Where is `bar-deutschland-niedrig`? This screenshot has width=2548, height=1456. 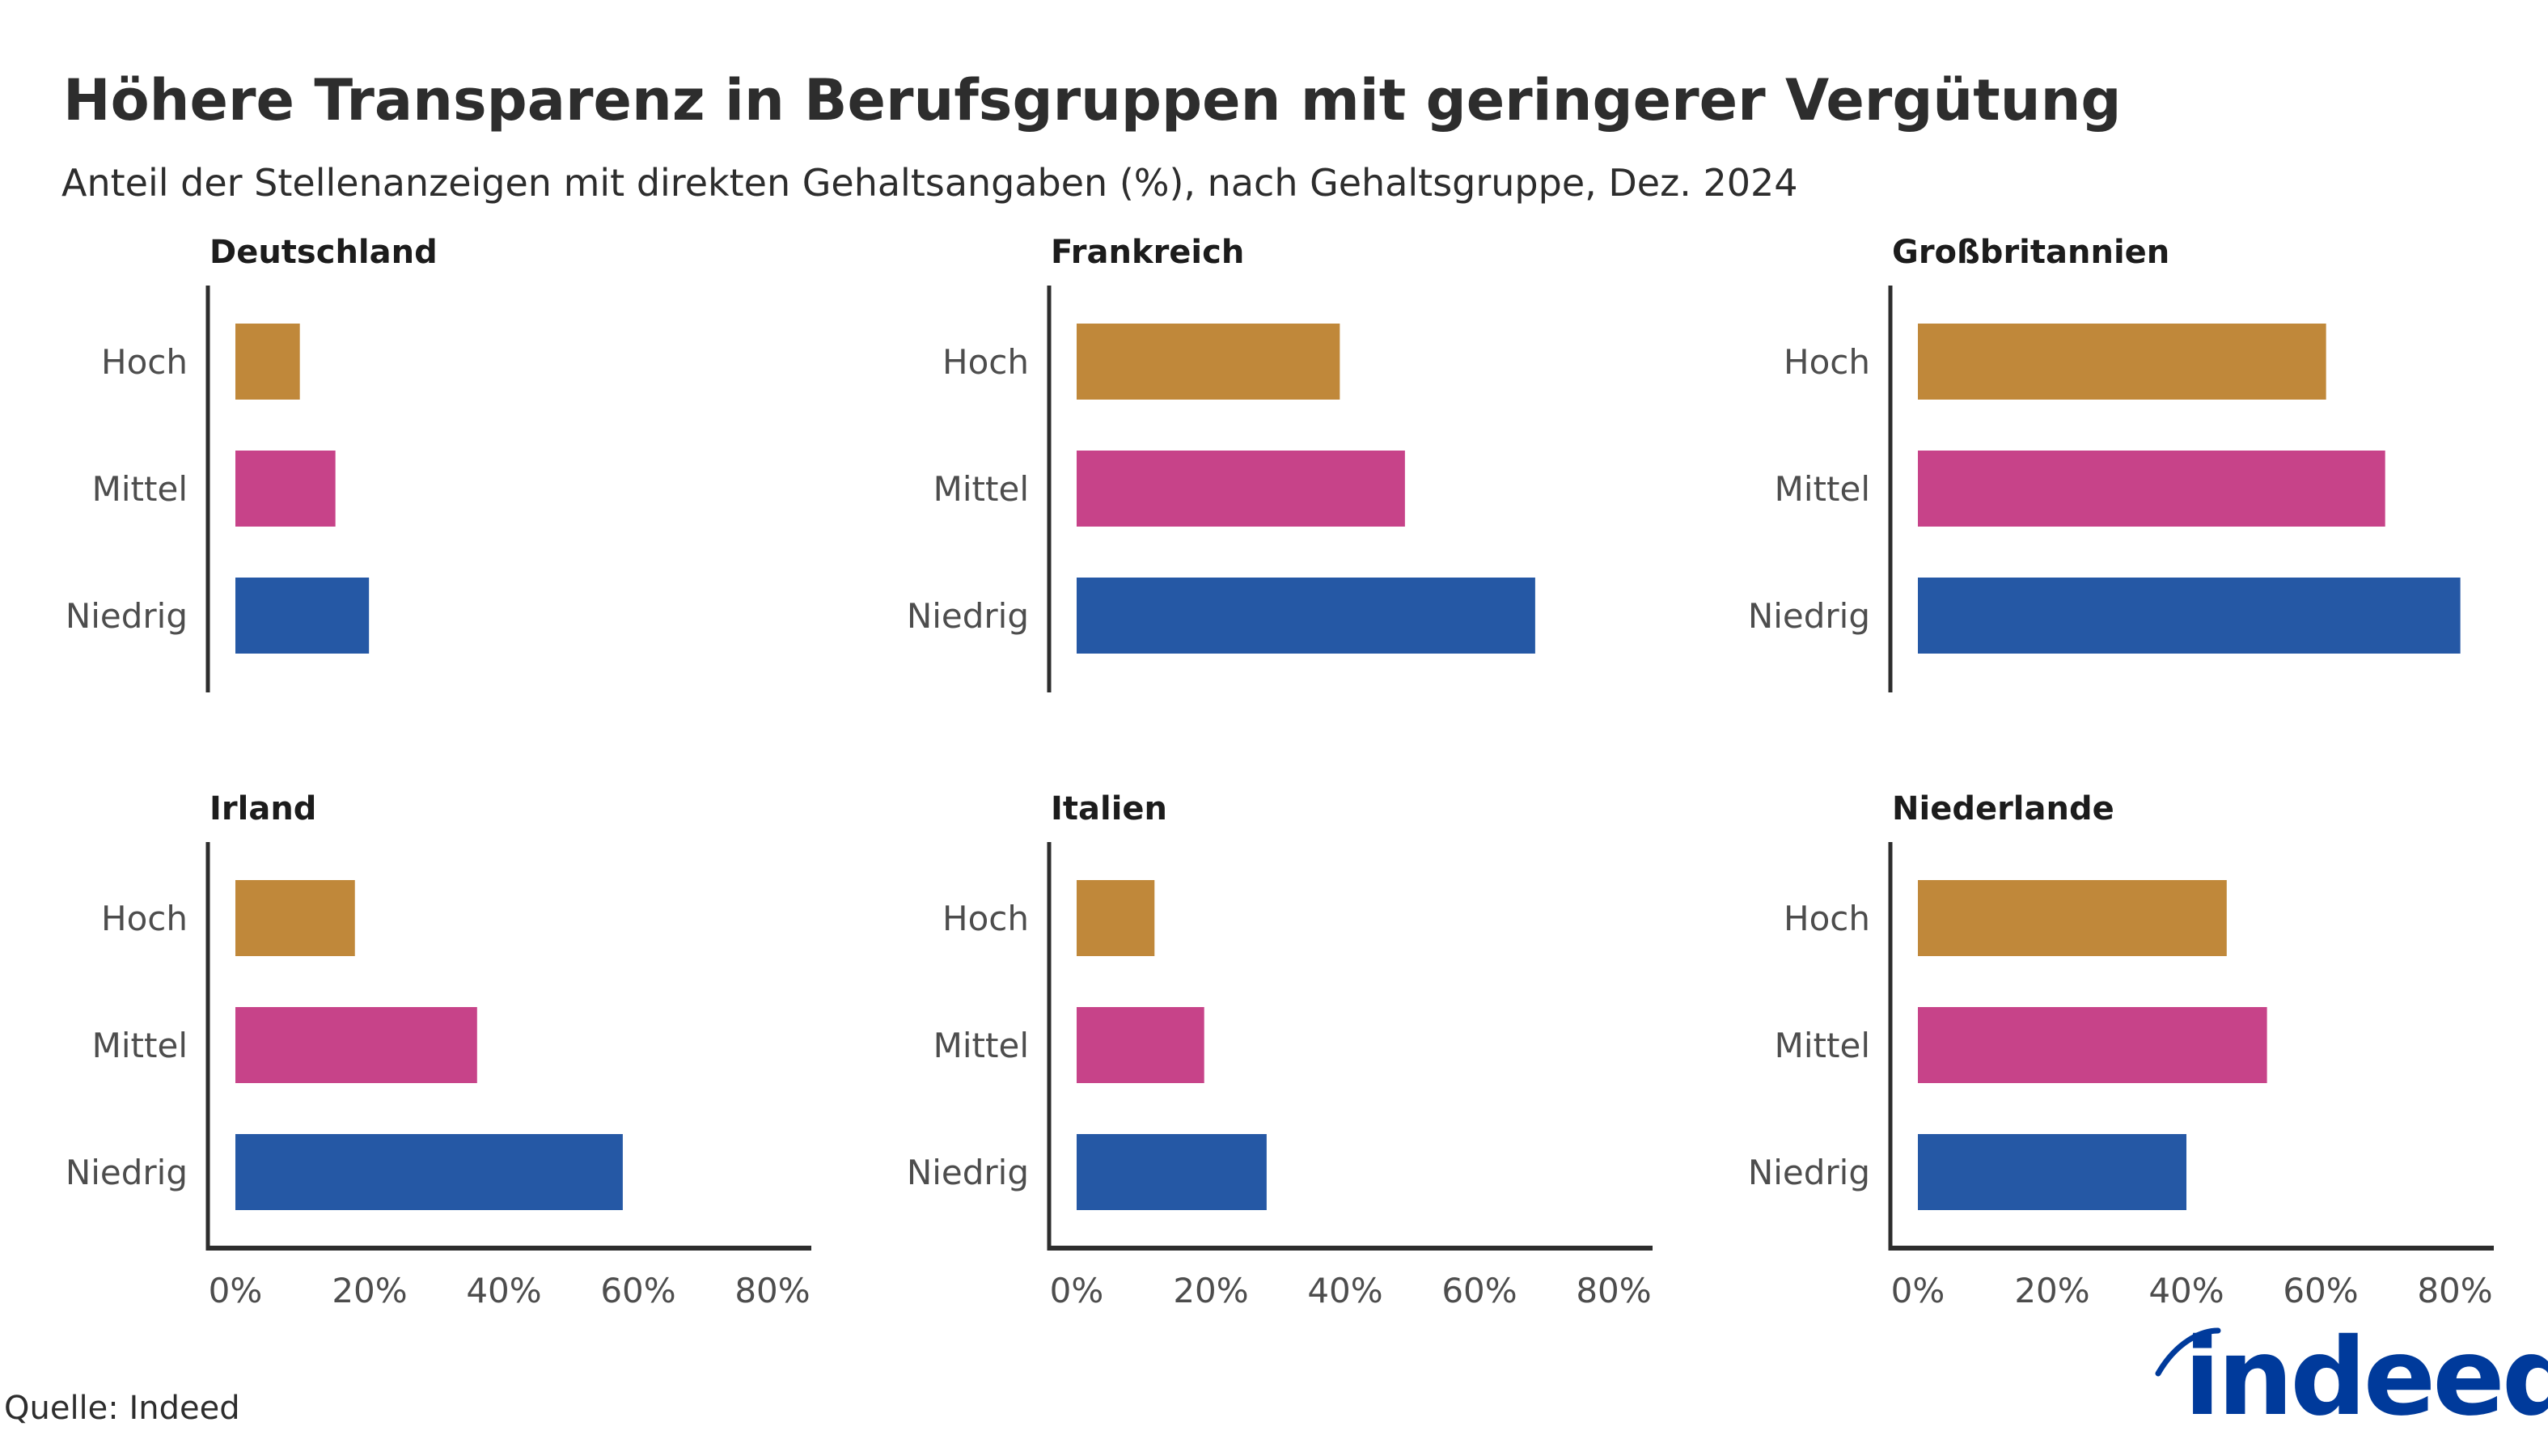 bar-deutschland-niedrig is located at coordinates (303, 616).